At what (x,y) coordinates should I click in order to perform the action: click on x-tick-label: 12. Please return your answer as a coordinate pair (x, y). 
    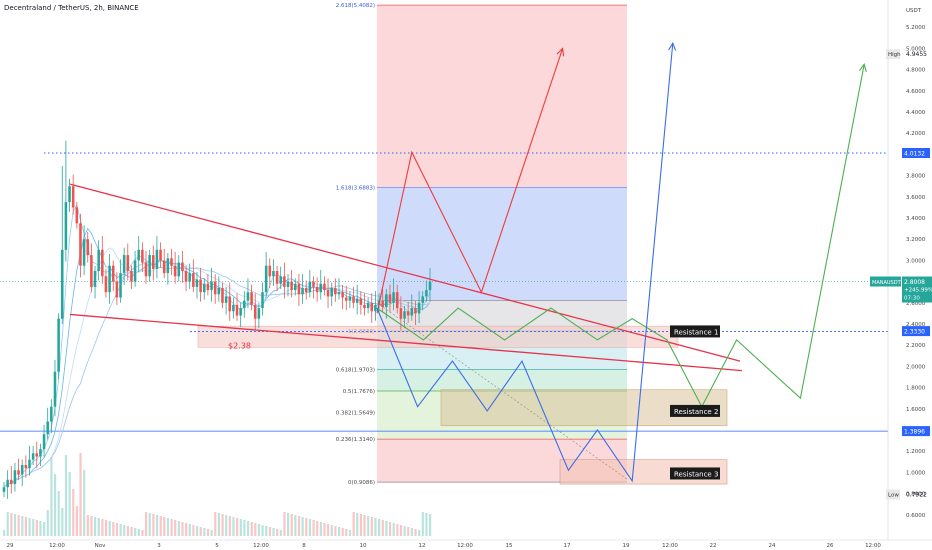
    Looking at the image, I should click on (422, 546).